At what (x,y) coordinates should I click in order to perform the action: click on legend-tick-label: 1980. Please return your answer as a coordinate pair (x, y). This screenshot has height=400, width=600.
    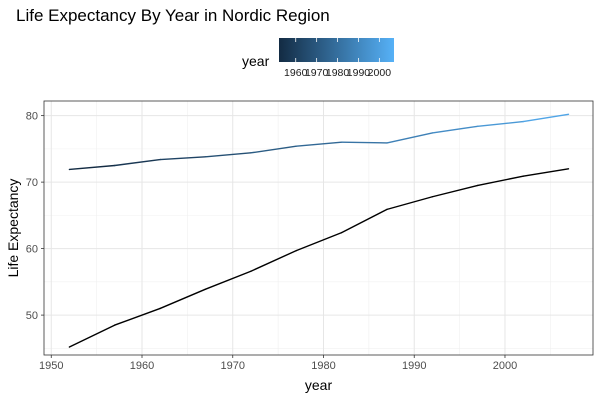
    Looking at the image, I should click on (338, 73).